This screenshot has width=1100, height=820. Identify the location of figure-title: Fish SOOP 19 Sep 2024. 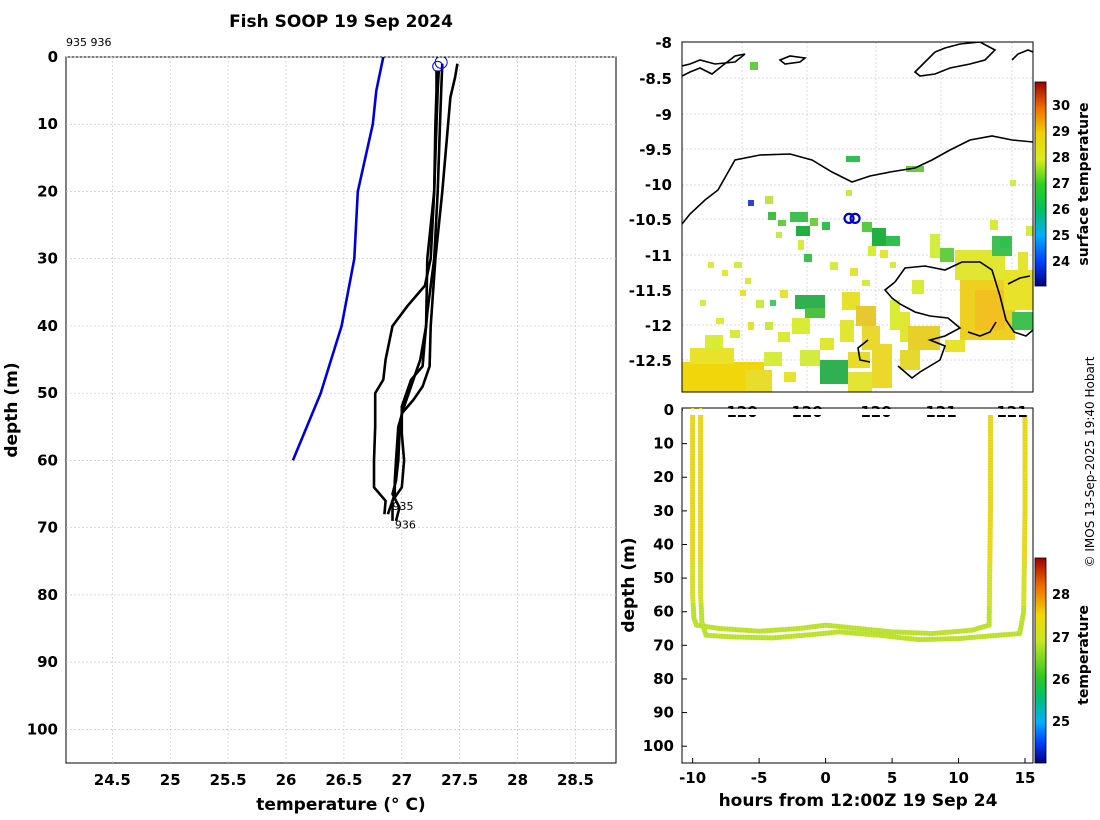
(341, 22).